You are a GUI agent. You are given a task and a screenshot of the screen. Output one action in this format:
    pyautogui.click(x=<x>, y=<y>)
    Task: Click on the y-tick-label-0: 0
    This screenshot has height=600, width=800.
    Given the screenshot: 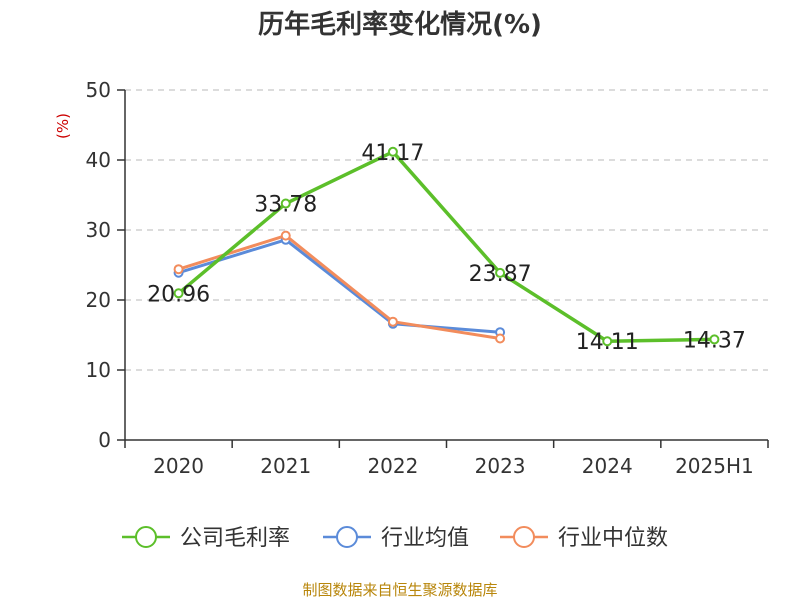 What is the action you would take?
    pyautogui.click(x=104, y=440)
    